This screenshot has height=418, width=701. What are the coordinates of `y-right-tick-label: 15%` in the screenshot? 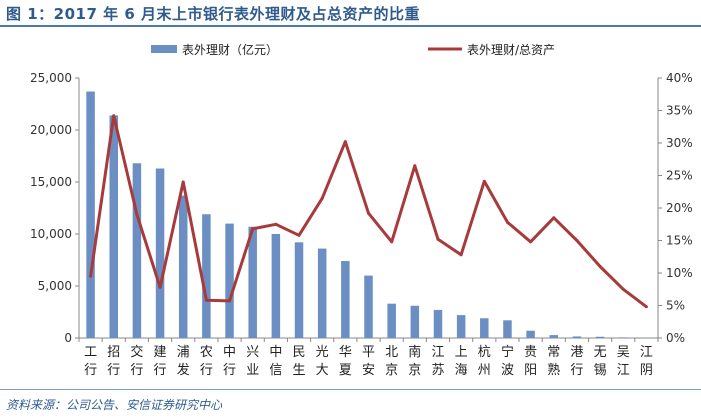 It's located at (679, 241).